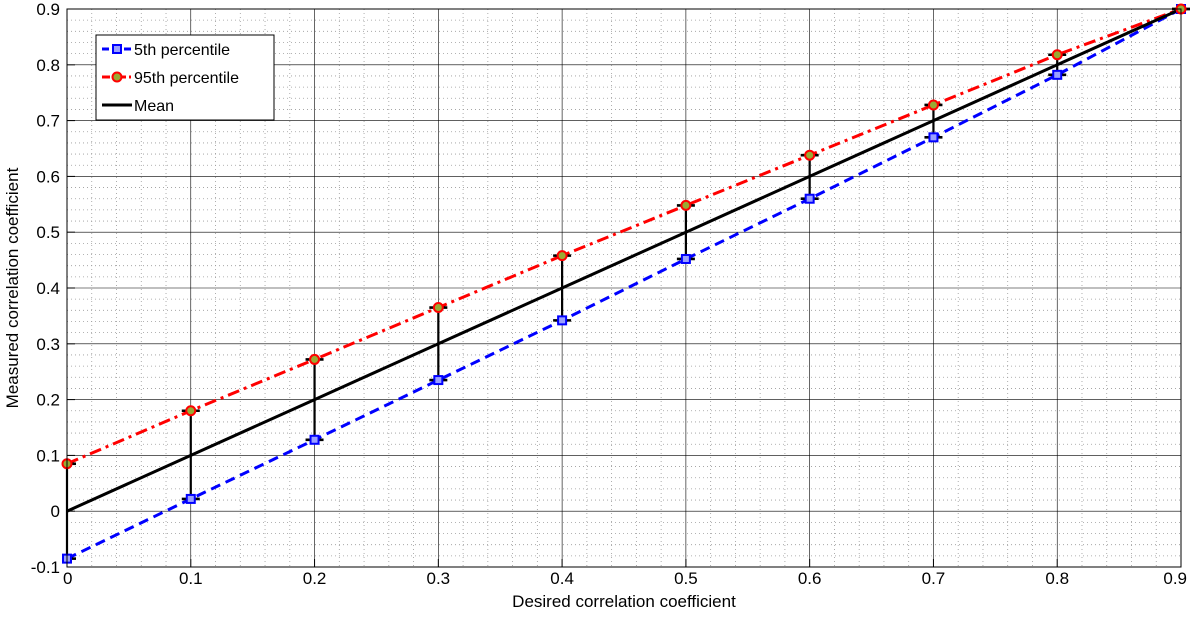 This screenshot has width=1196, height=618. What do you see at coordinates (48, 176) in the screenshot?
I see `y-tick-label: 0.6` at bounding box center [48, 176].